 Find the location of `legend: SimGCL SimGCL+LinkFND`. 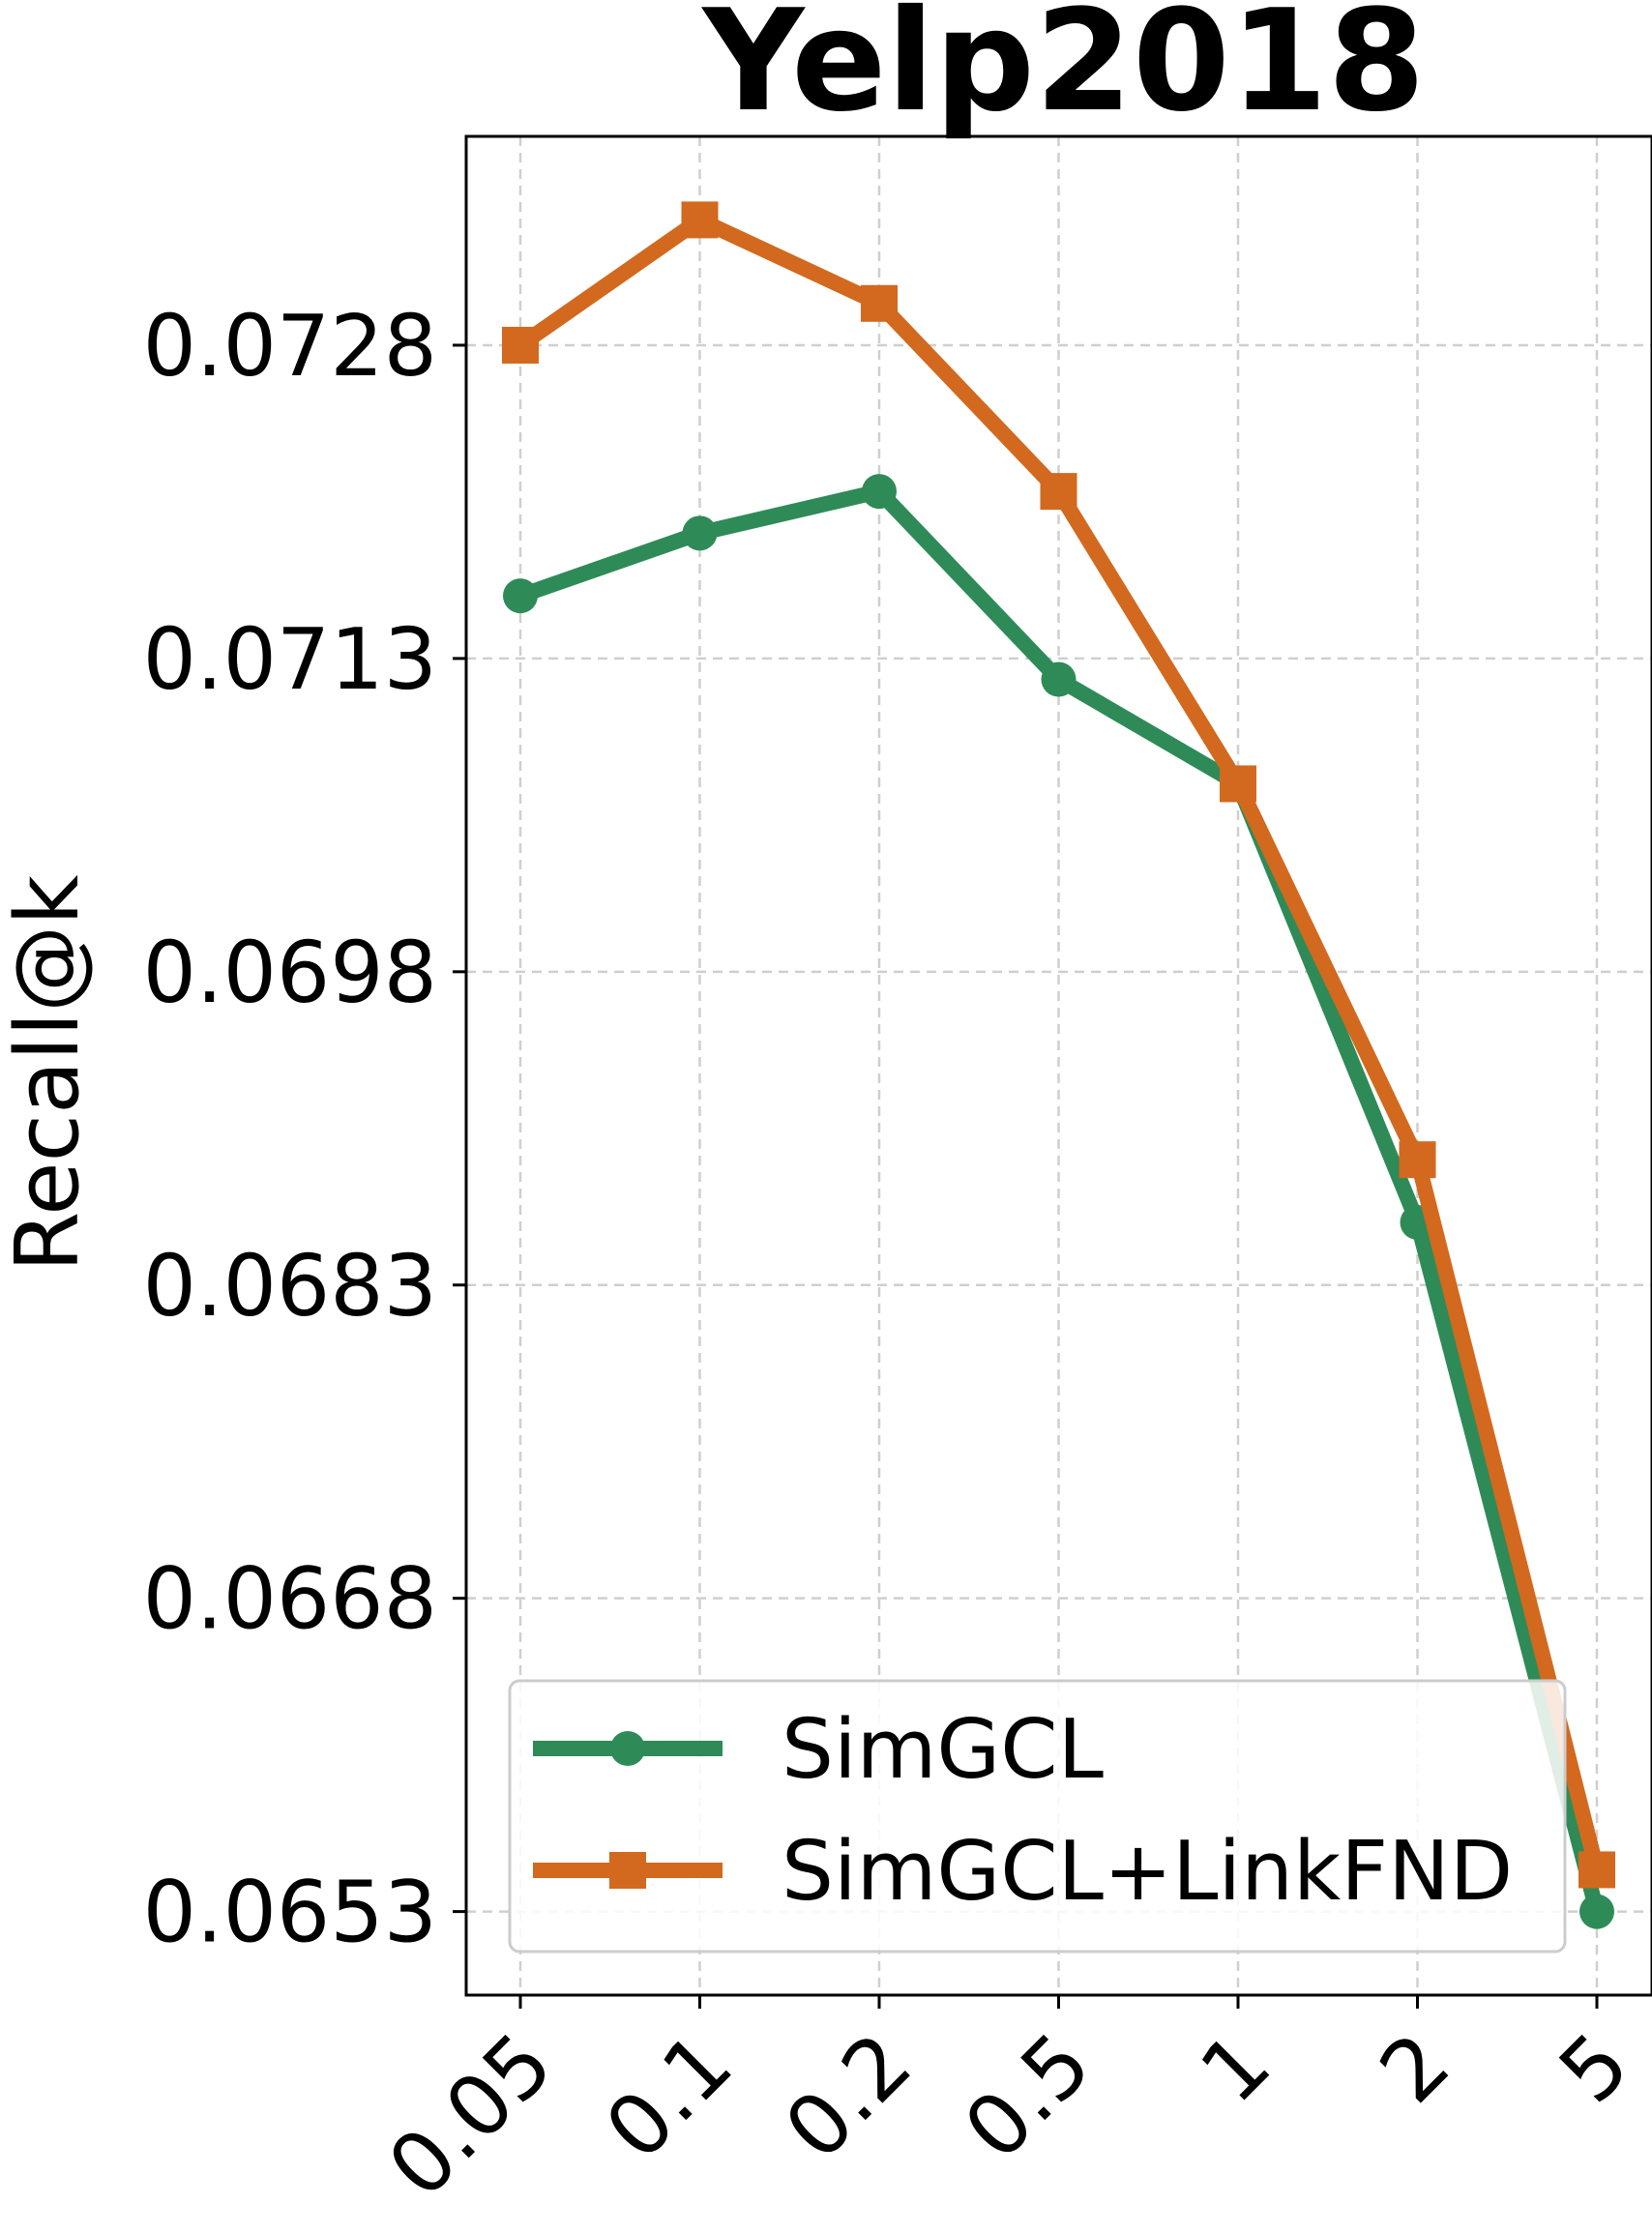

legend: SimGCL SimGCL+LinkFND is located at coordinates (1037, 1816).